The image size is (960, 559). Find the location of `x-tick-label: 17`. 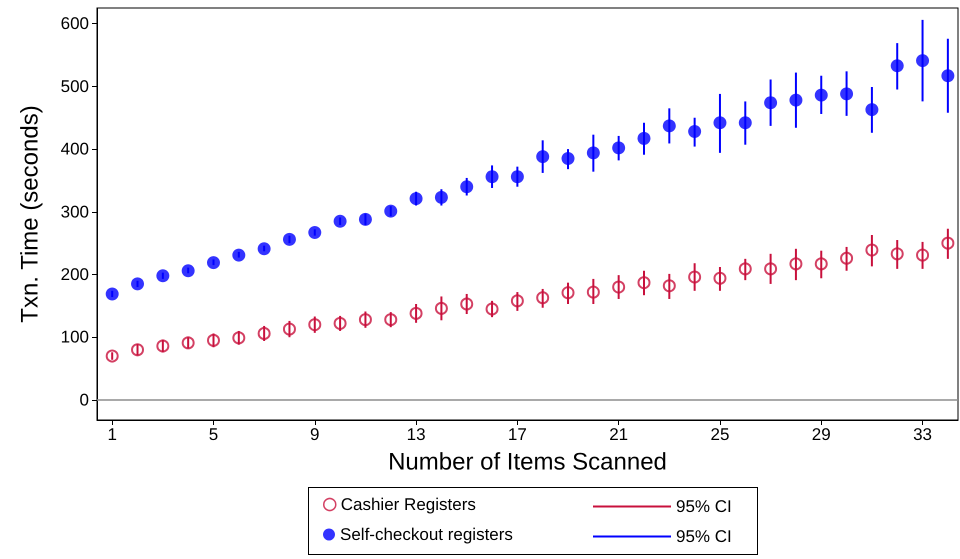

x-tick-label: 17 is located at coordinates (517, 434).